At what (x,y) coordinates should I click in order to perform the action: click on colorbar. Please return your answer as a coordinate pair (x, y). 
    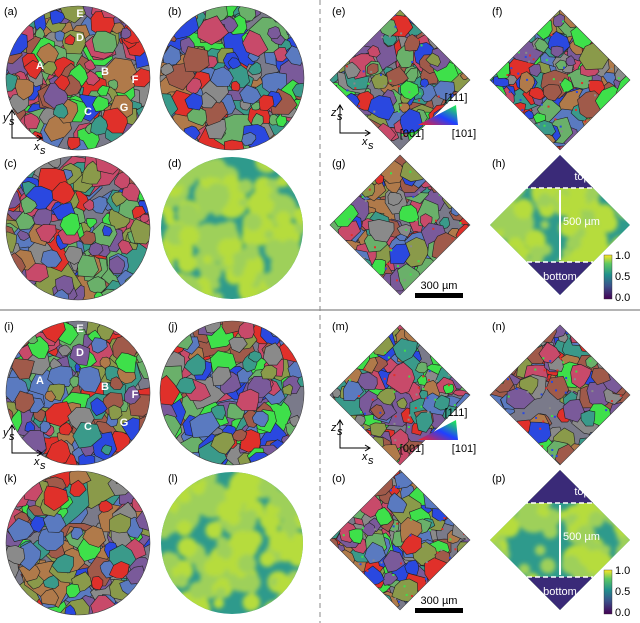
    Looking at the image, I should click on (608, 277).